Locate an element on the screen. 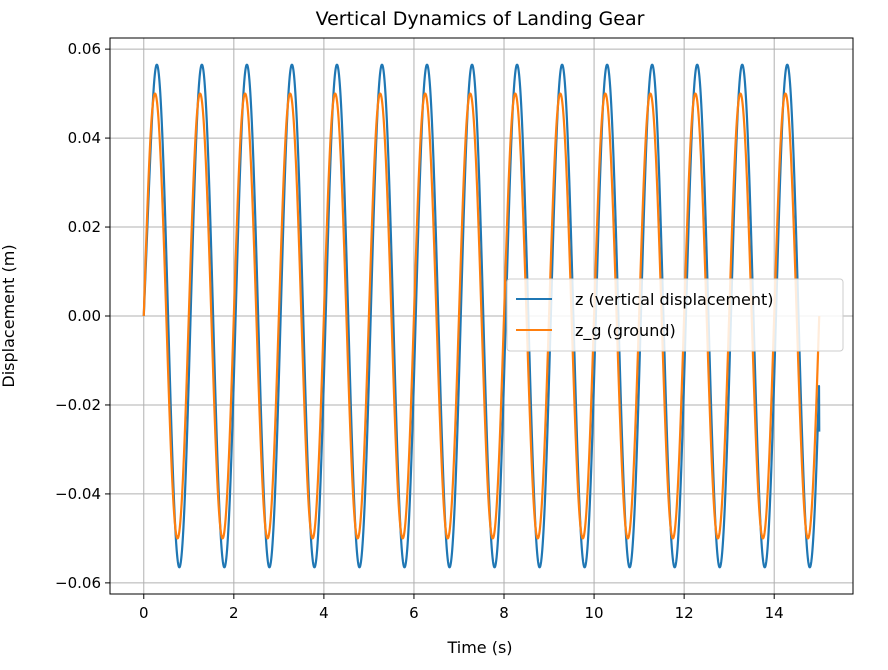  legend-label-zg: z_g (ground) is located at coordinates (625, 331).